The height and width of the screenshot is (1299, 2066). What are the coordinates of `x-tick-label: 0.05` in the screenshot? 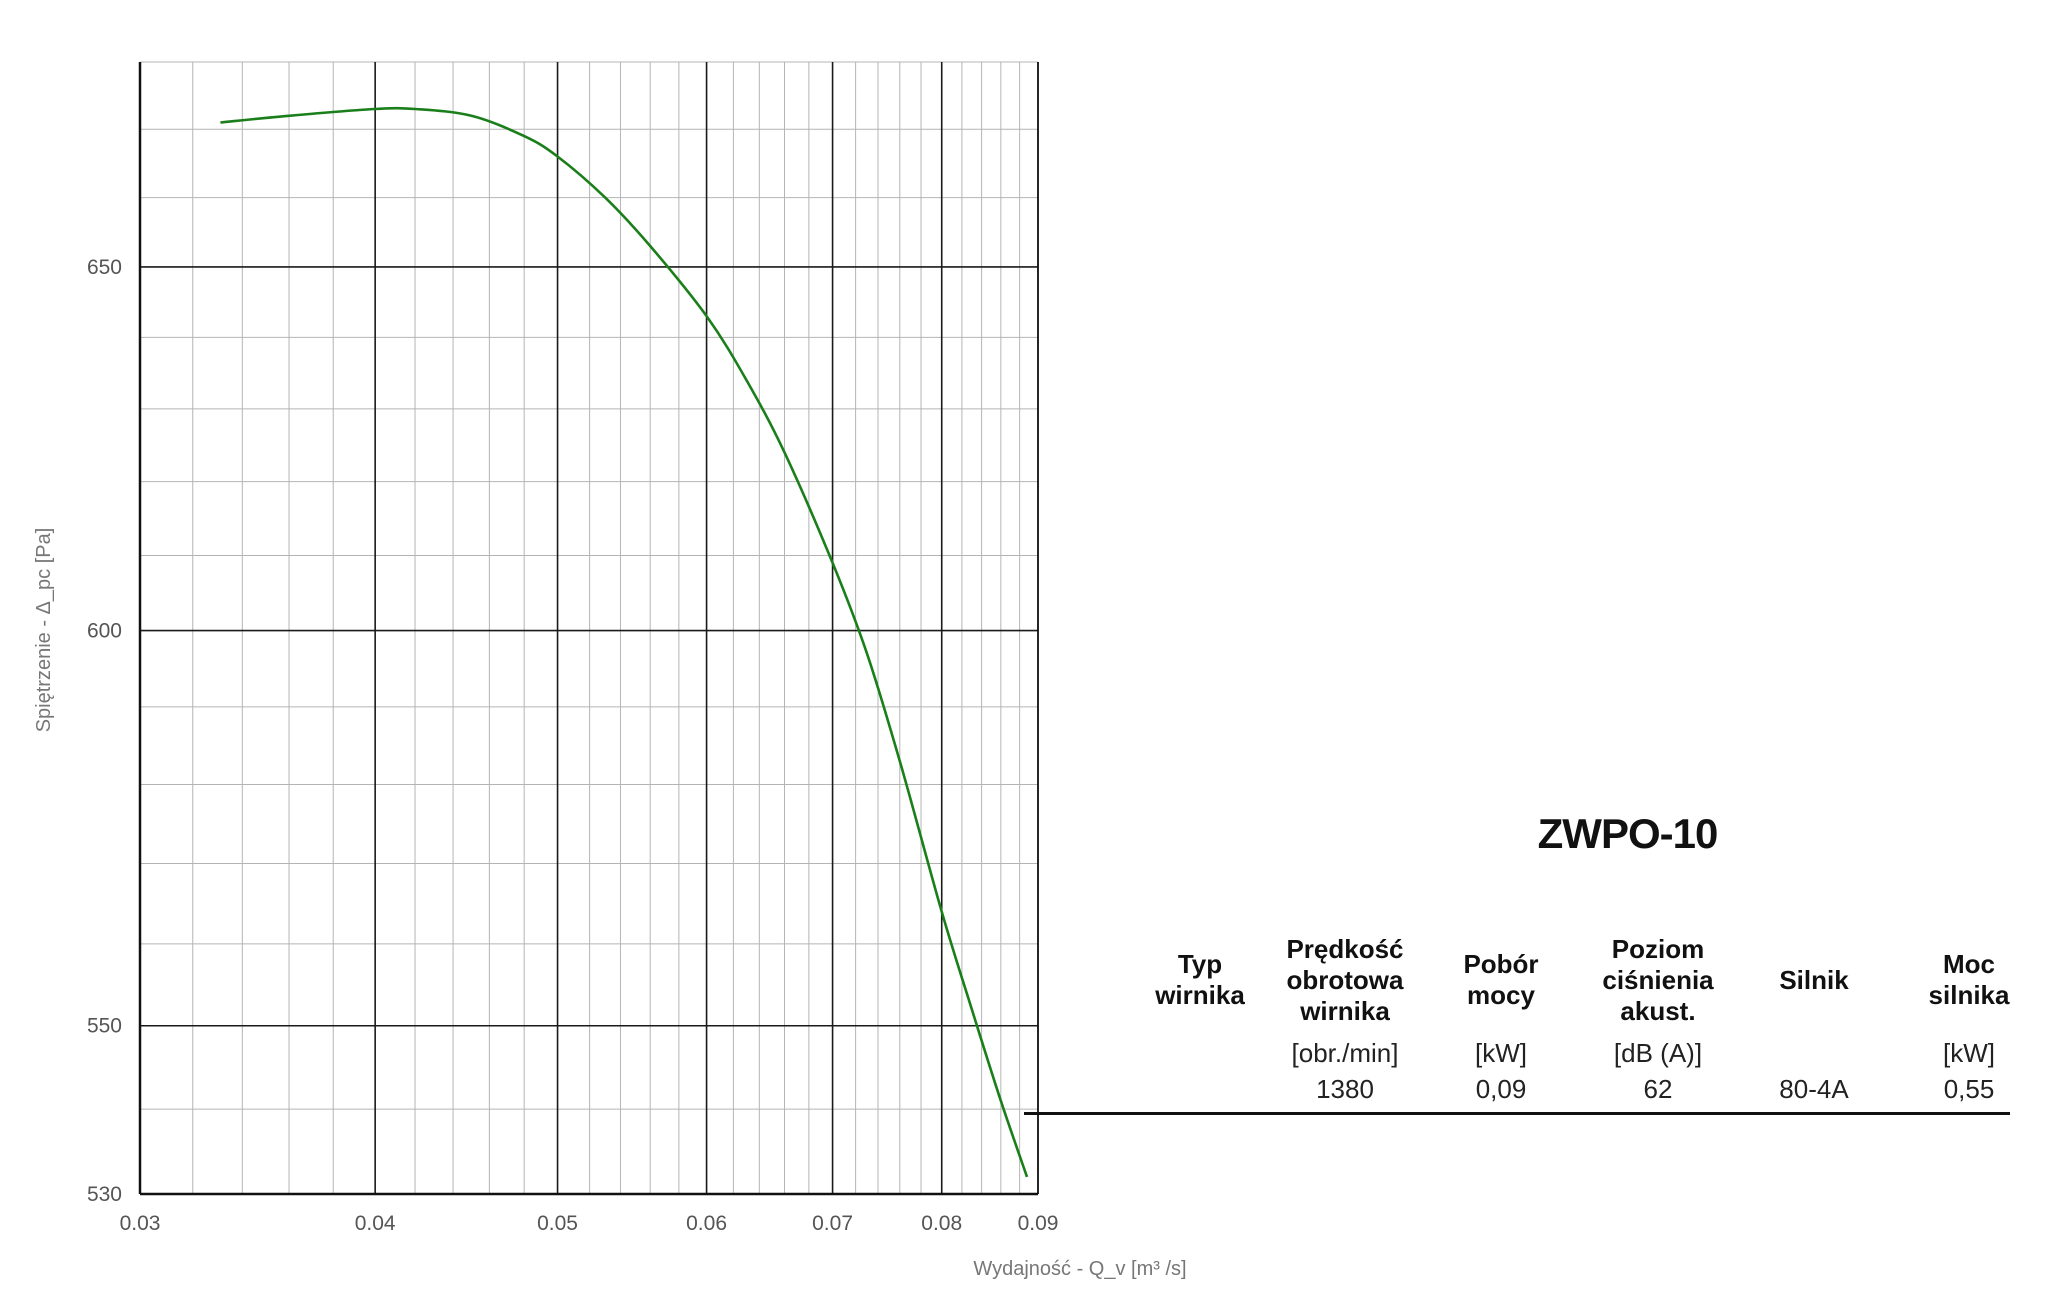 It's located at (557, 1223).